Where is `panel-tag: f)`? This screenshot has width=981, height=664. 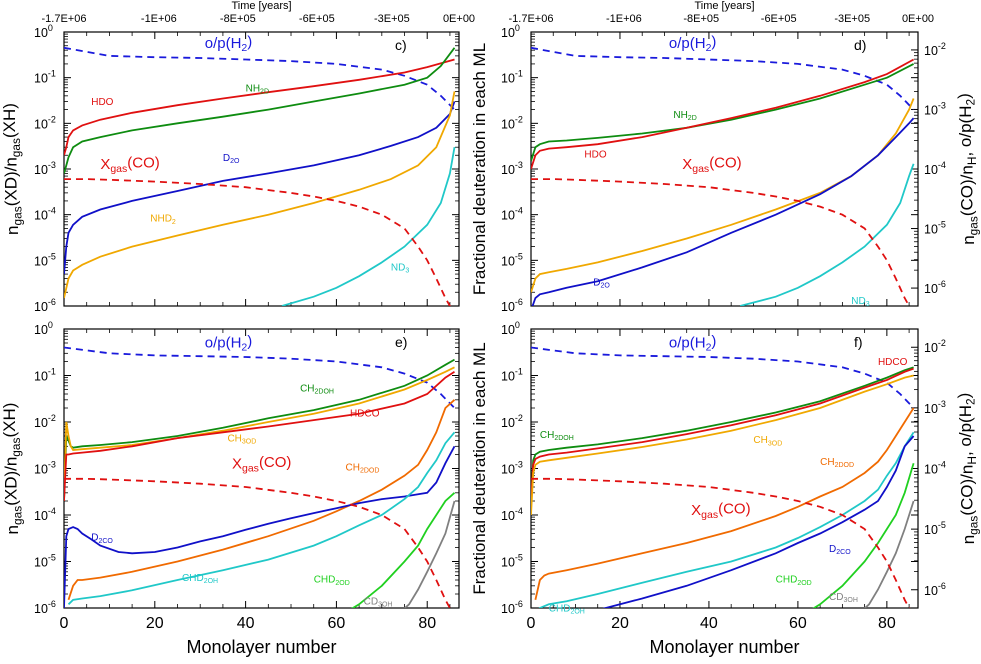
panel-tag: f) is located at coordinates (858, 342).